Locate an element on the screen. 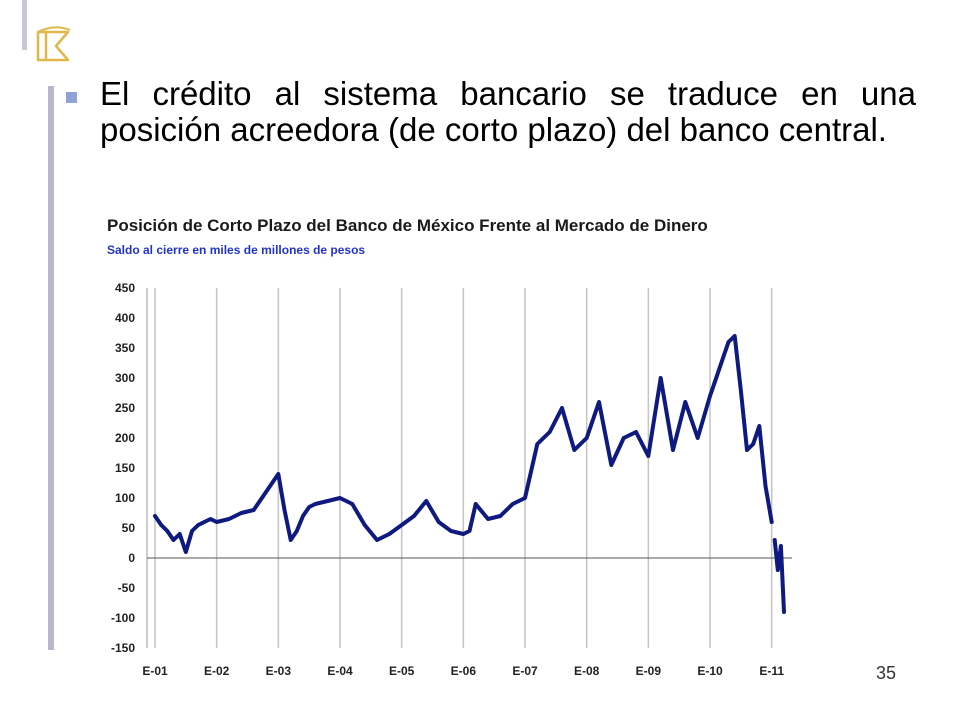  y-tick-label: 450 is located at coordinates (125, 288).